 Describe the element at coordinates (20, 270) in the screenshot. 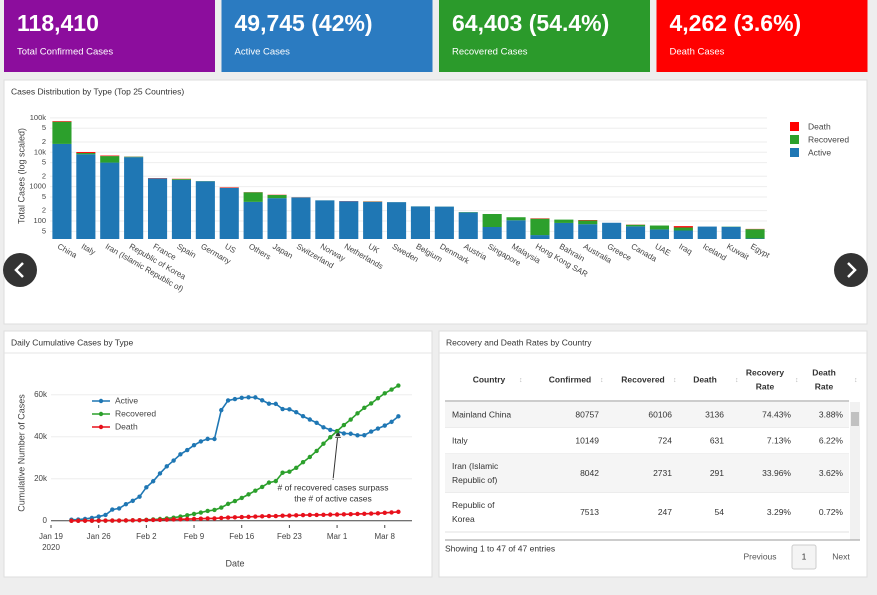

I see `carousel-prev` at that location.